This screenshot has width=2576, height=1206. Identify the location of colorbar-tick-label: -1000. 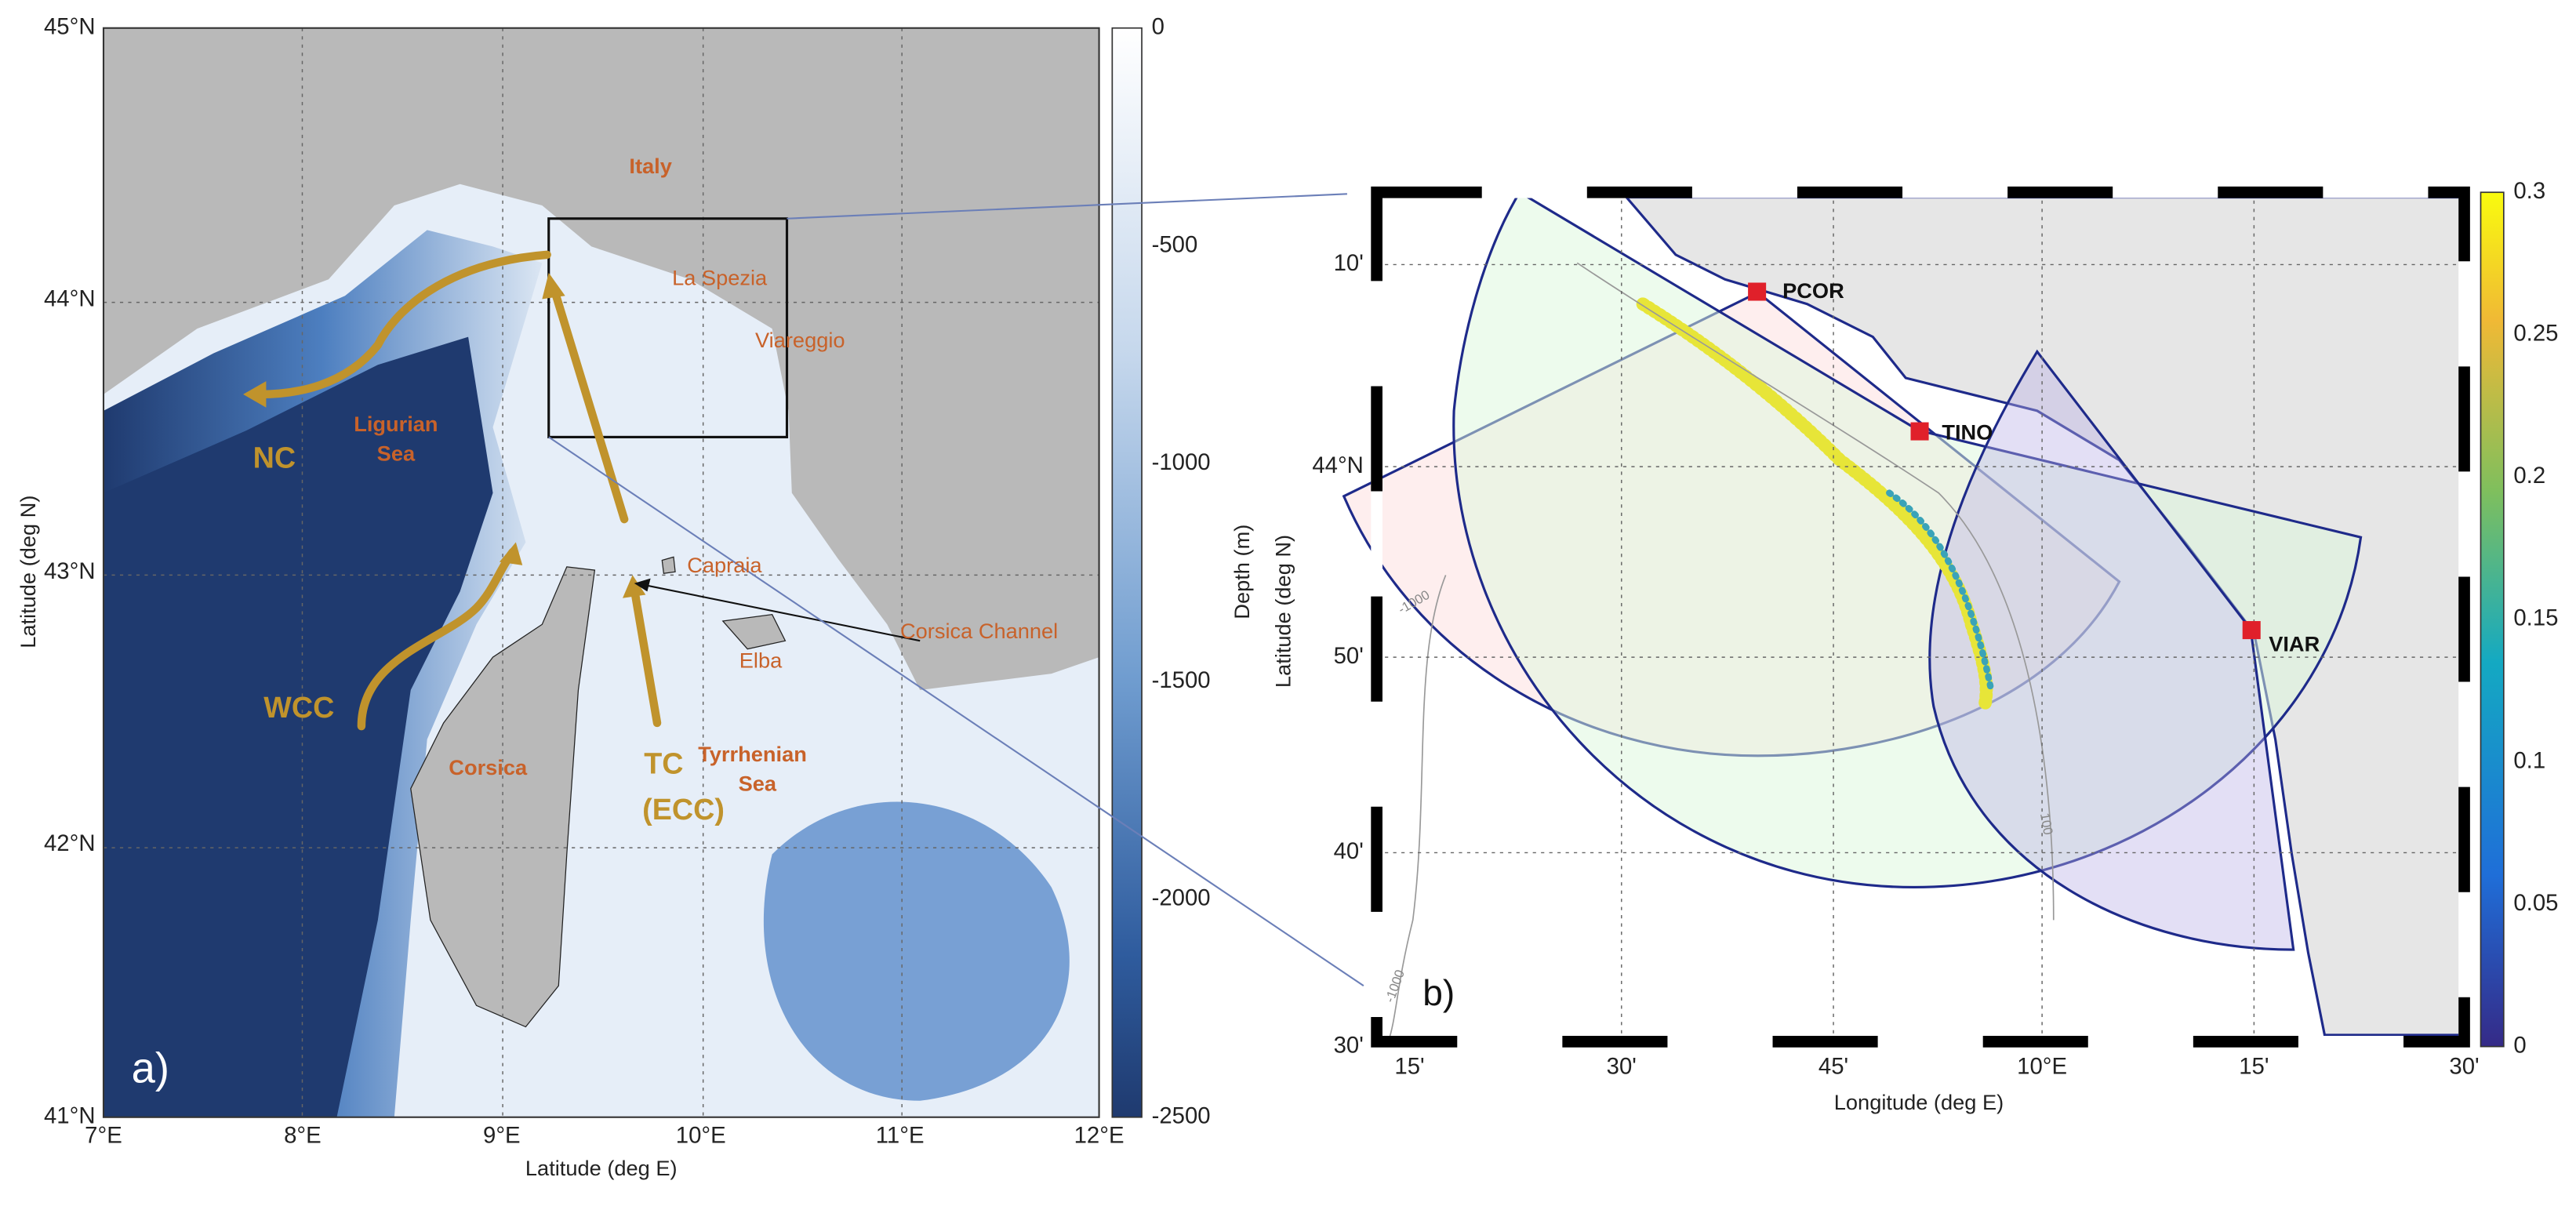
(1181, 462).